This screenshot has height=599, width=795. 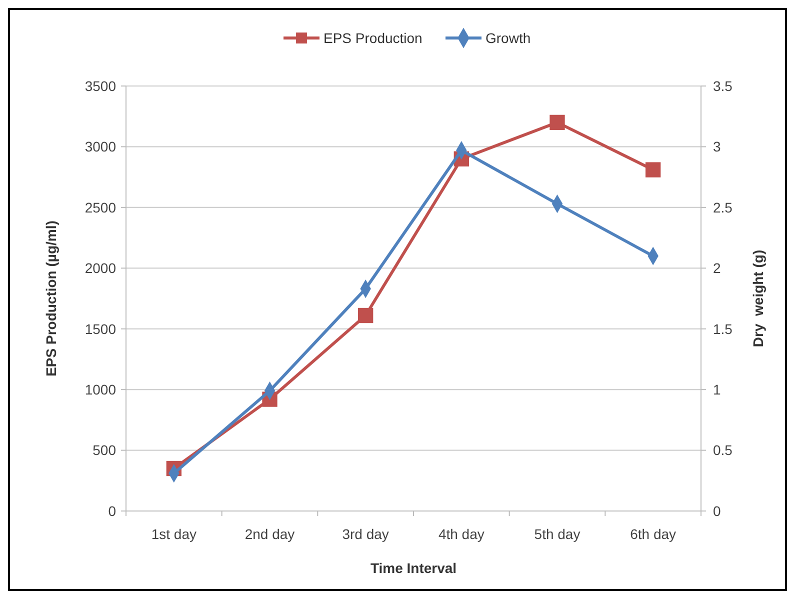 What do you see at coordinates (723, 328) in the screenshot?
I see `y2-tick-label: 1.5` at bounding box center [723, 328].